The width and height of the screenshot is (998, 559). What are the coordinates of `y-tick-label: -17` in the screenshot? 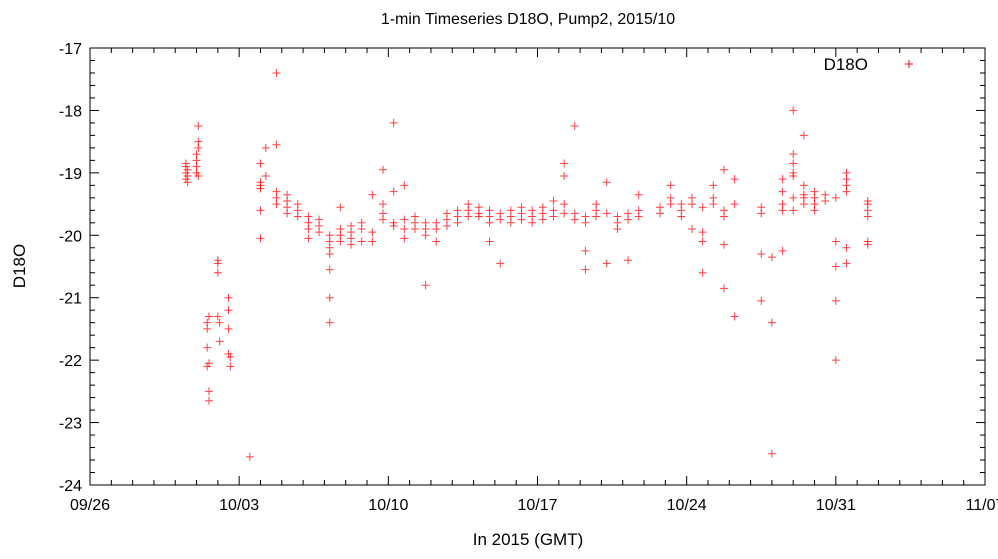 It's located at (70, 49).